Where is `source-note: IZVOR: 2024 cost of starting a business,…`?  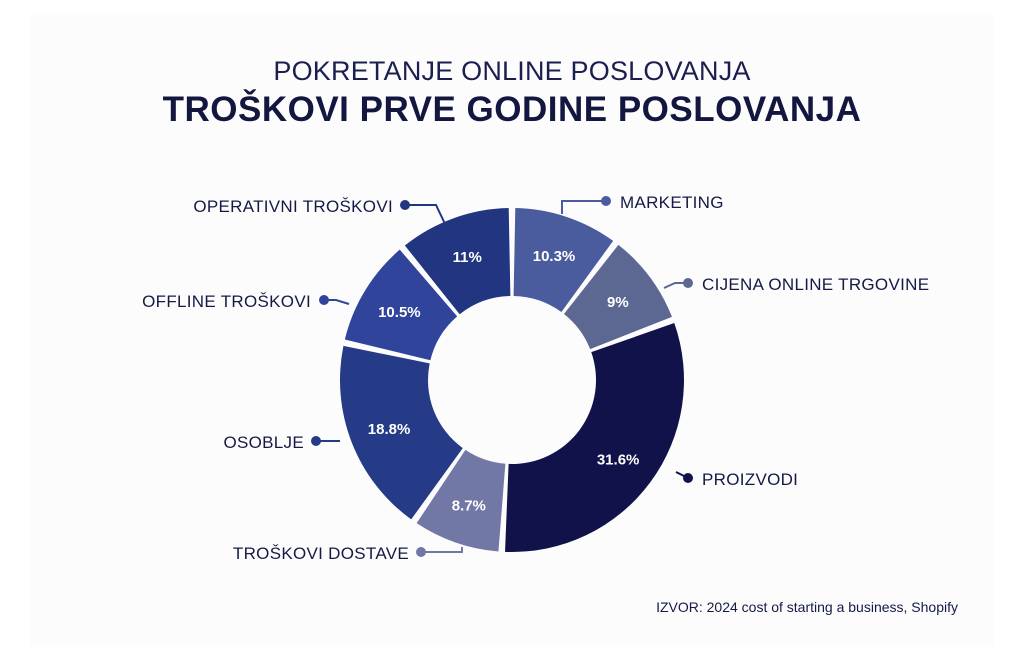
source-note: IZVOR: 2024 cost of starting a business,… is located at coordinates (807, 607).